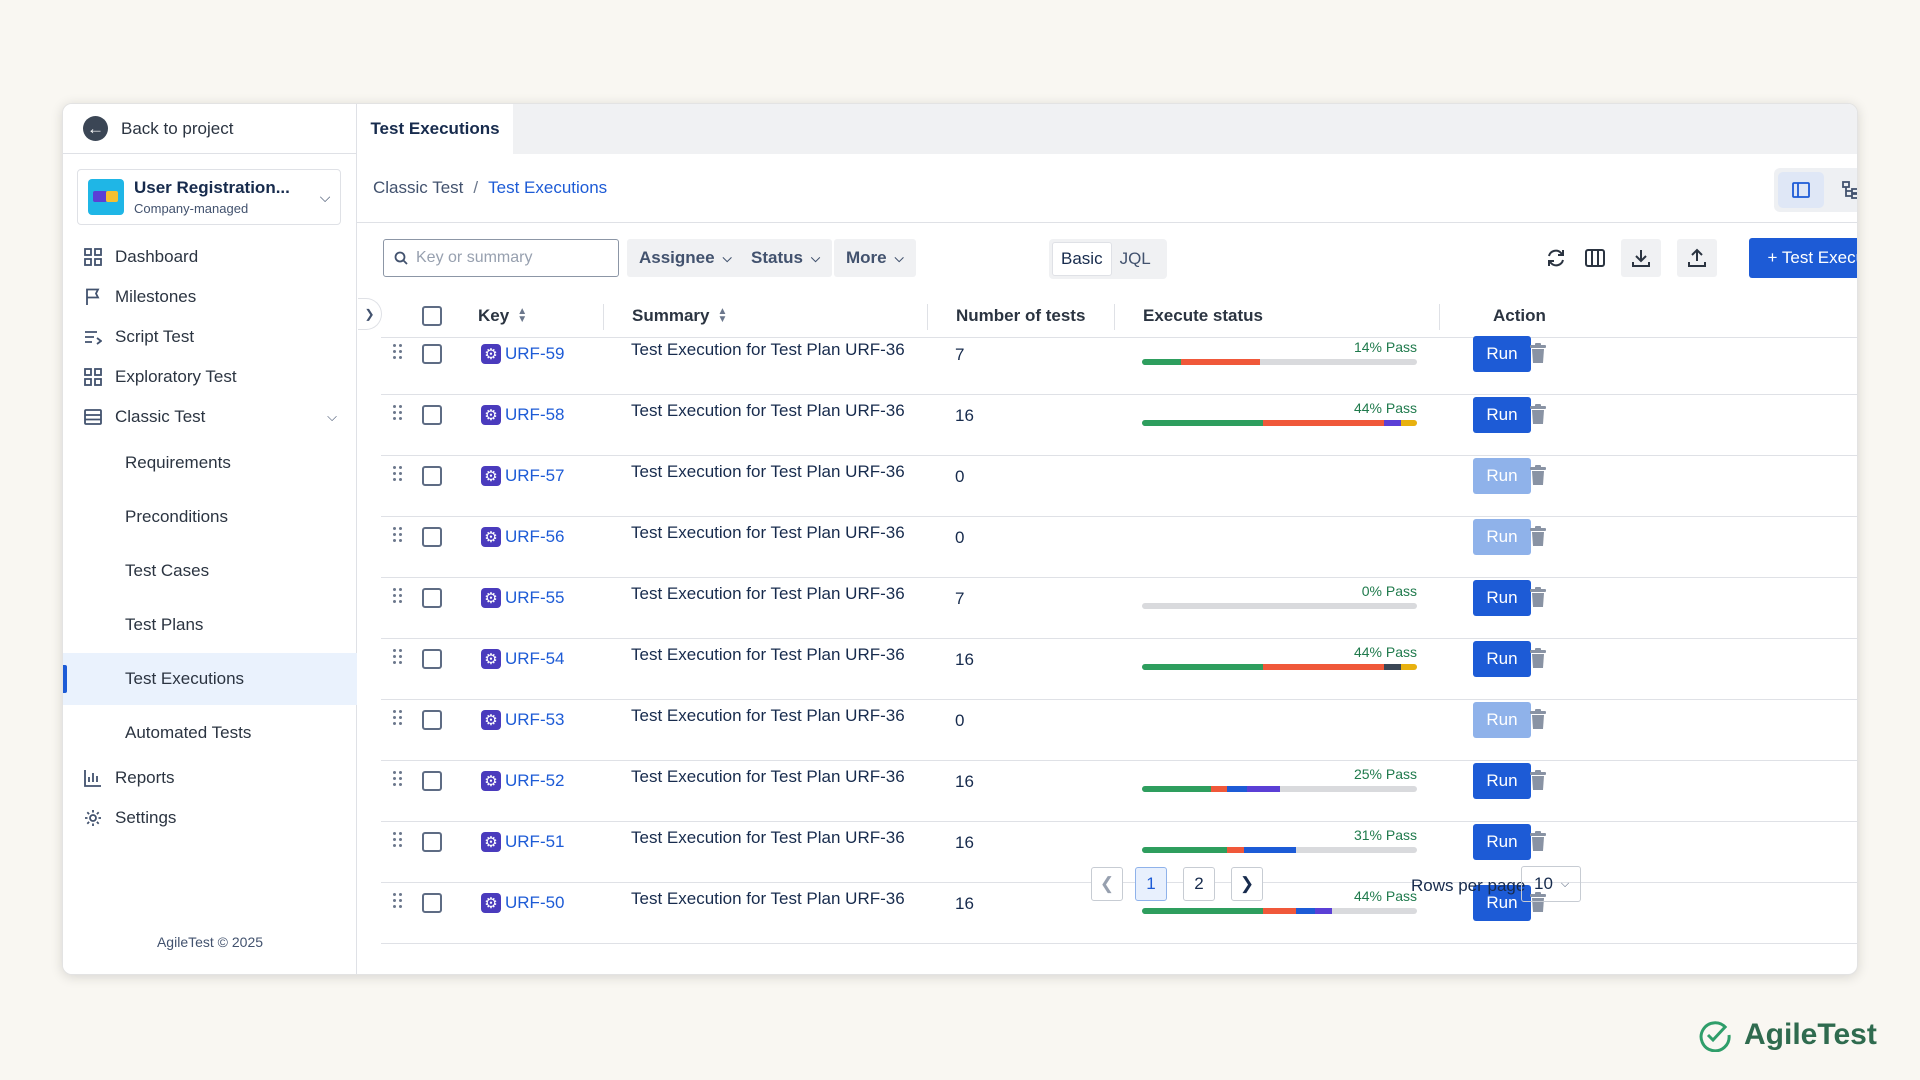 The width and height of the screenshot is (1920, 1080). What do you see at coordinates (523, 659) in the screenshot?
I see `execution-key-link: ⚙ URF-54` at bounding box center [523, 659].